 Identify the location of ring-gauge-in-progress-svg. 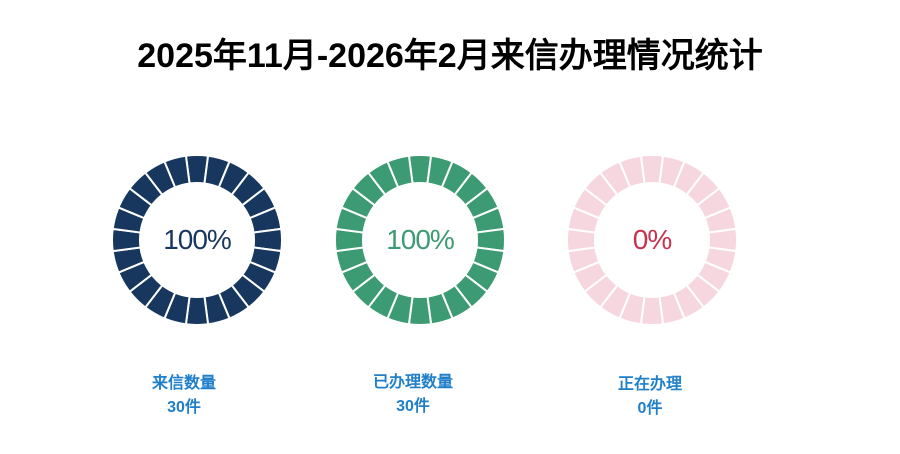
(652, 240).